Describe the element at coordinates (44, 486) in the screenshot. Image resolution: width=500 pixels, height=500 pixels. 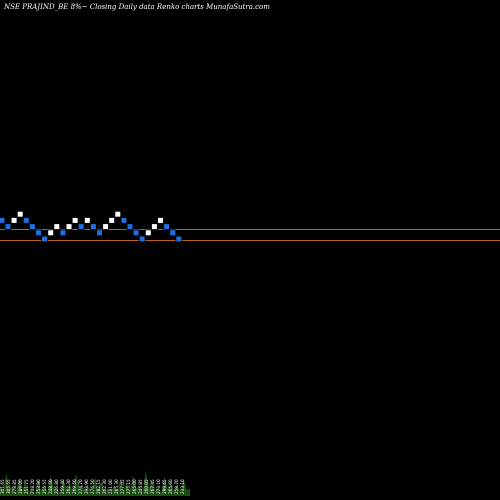
I see `volume-label: 255.55` at that location.